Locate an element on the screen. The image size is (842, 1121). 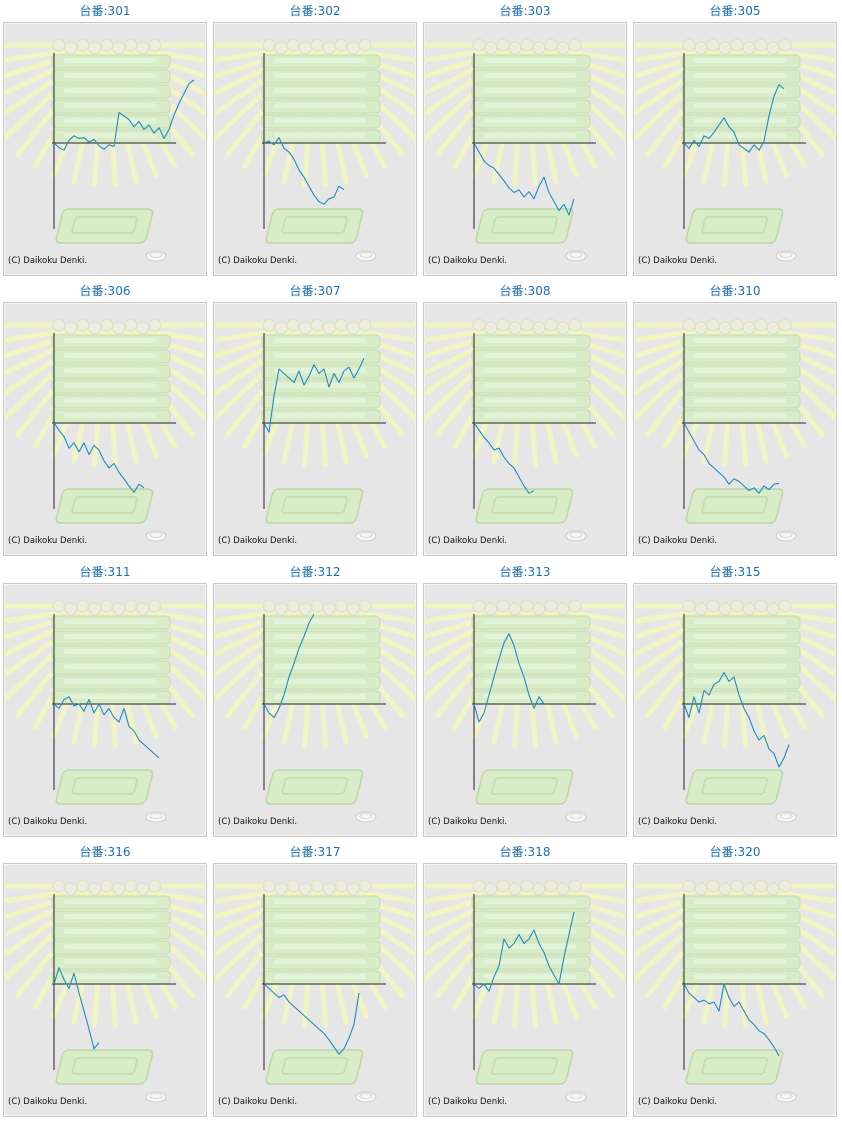
machine-number-title: 台番:313 is located at coordinates (525, 572).